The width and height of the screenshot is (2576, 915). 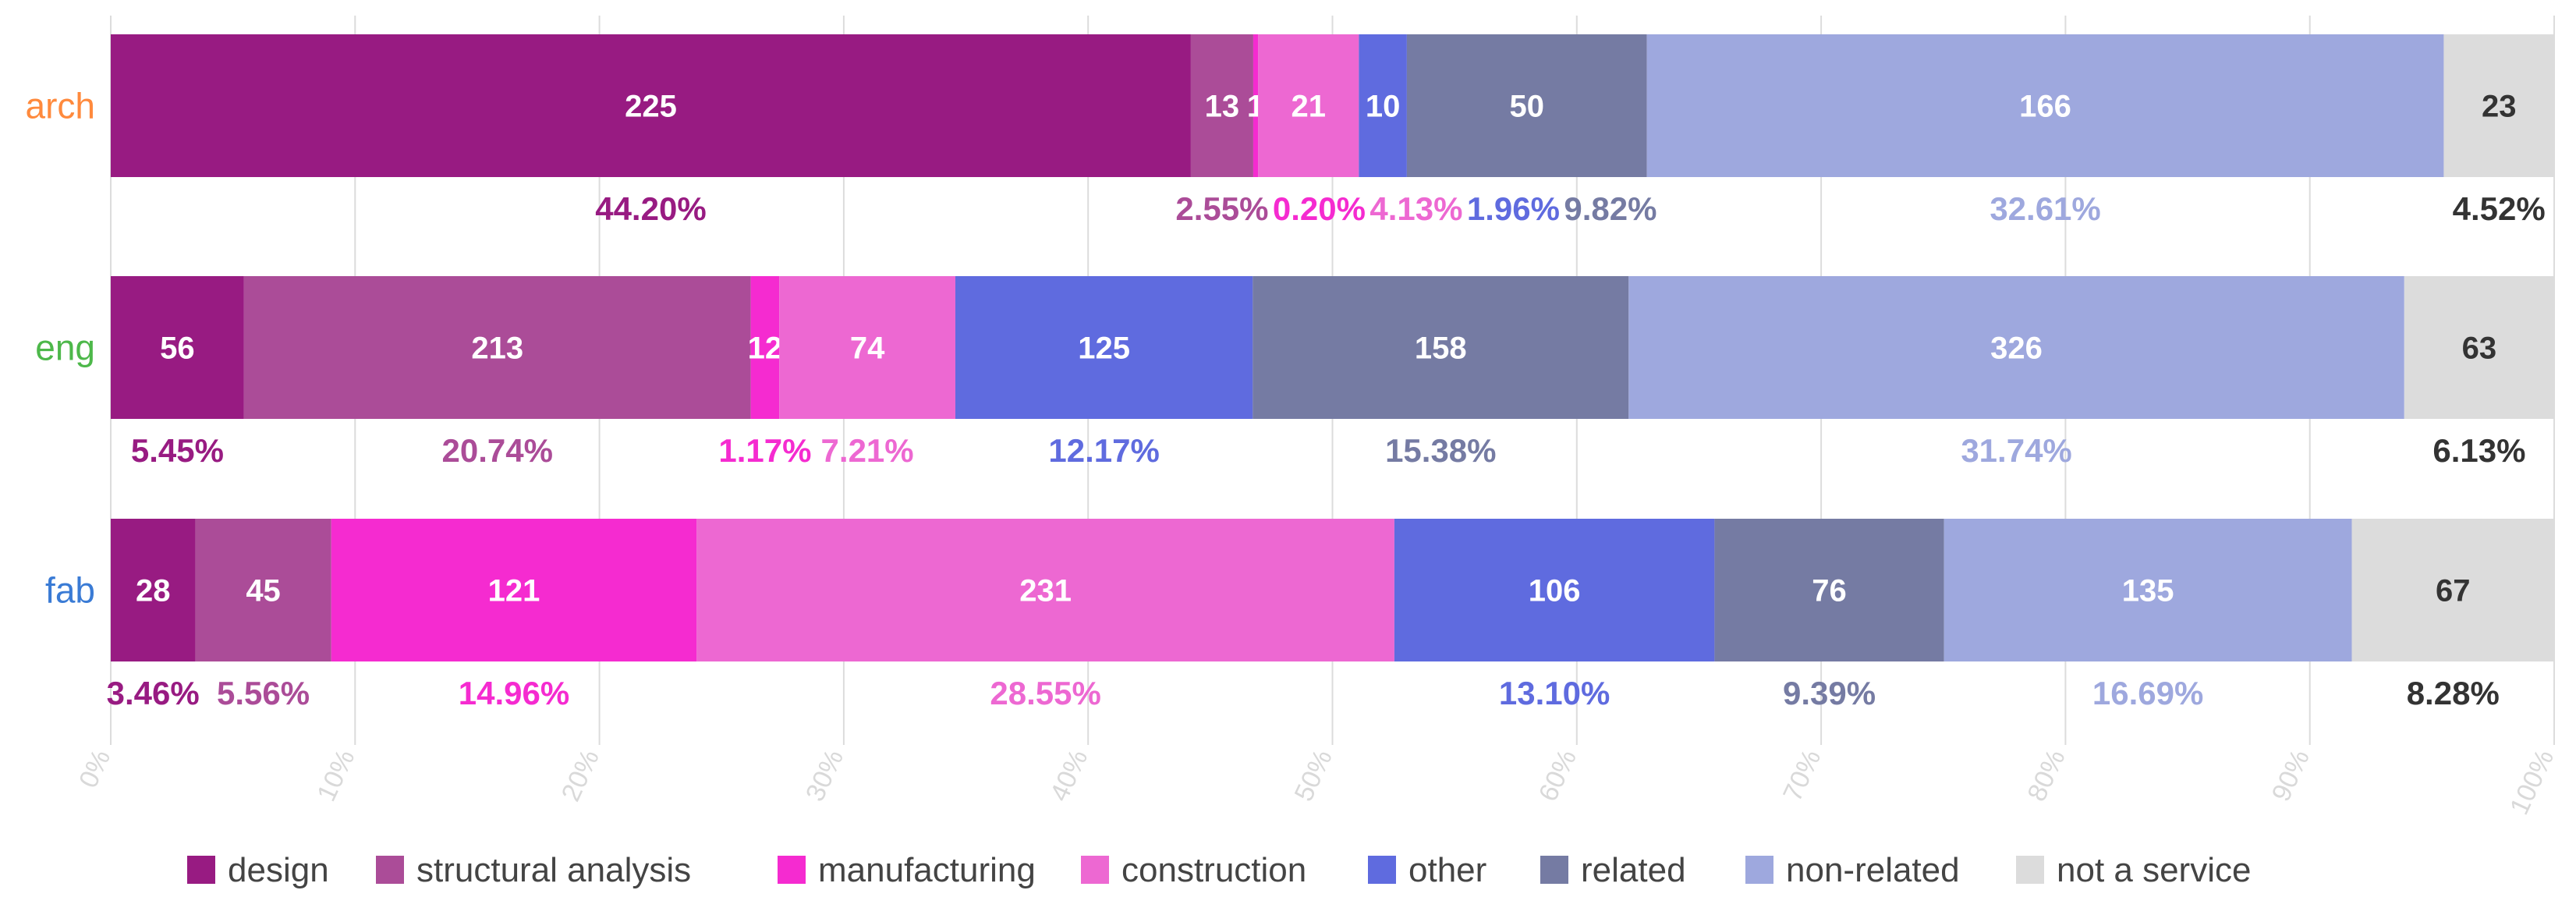 What do you see at coordinates (1873, 870) in the screenshot?
I see `legend-label-non-related: non-related` at bounding box center [1873, 870].